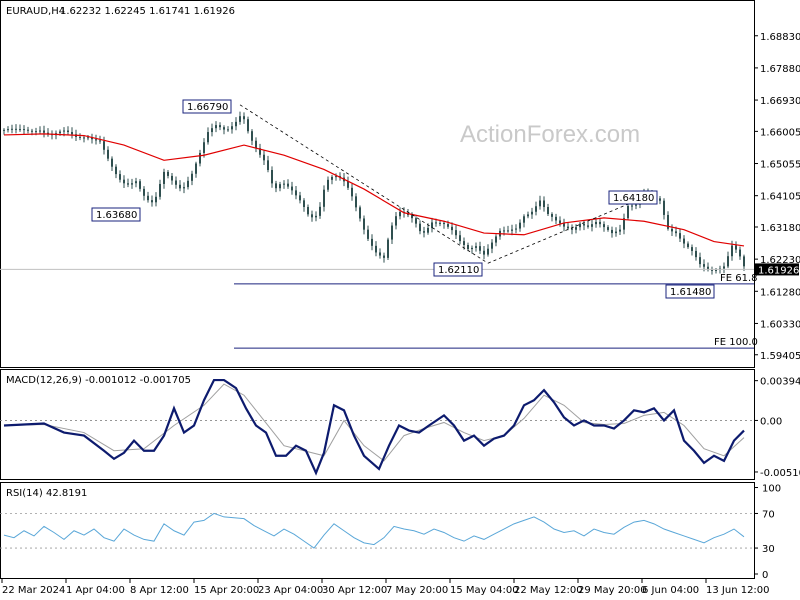  Describe the element at coordinates (207, 107) in the screenshot. I see `price-annotation-label: 1.66790` at that location.